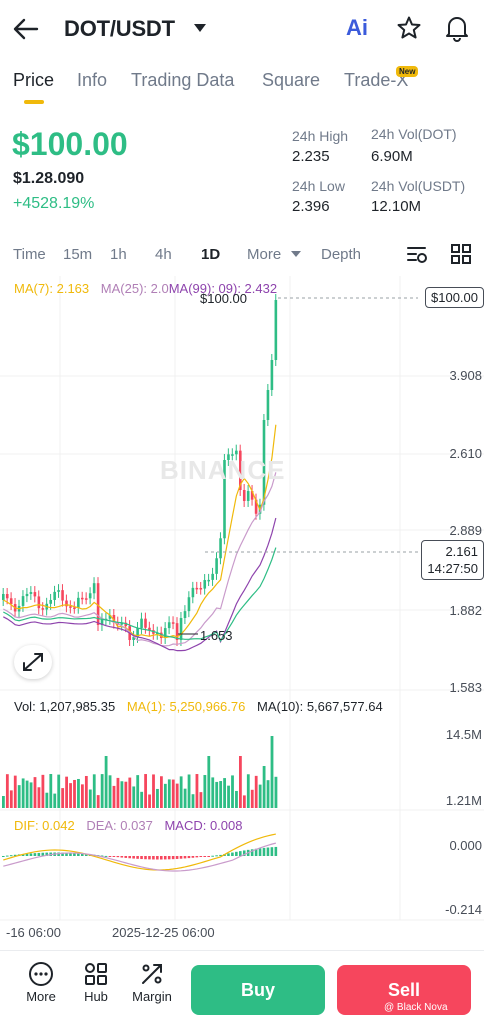 This screenshot has height=1024, width=484. I want to click on ma25-legend: MA(25): 2.0, so click(134, 288).